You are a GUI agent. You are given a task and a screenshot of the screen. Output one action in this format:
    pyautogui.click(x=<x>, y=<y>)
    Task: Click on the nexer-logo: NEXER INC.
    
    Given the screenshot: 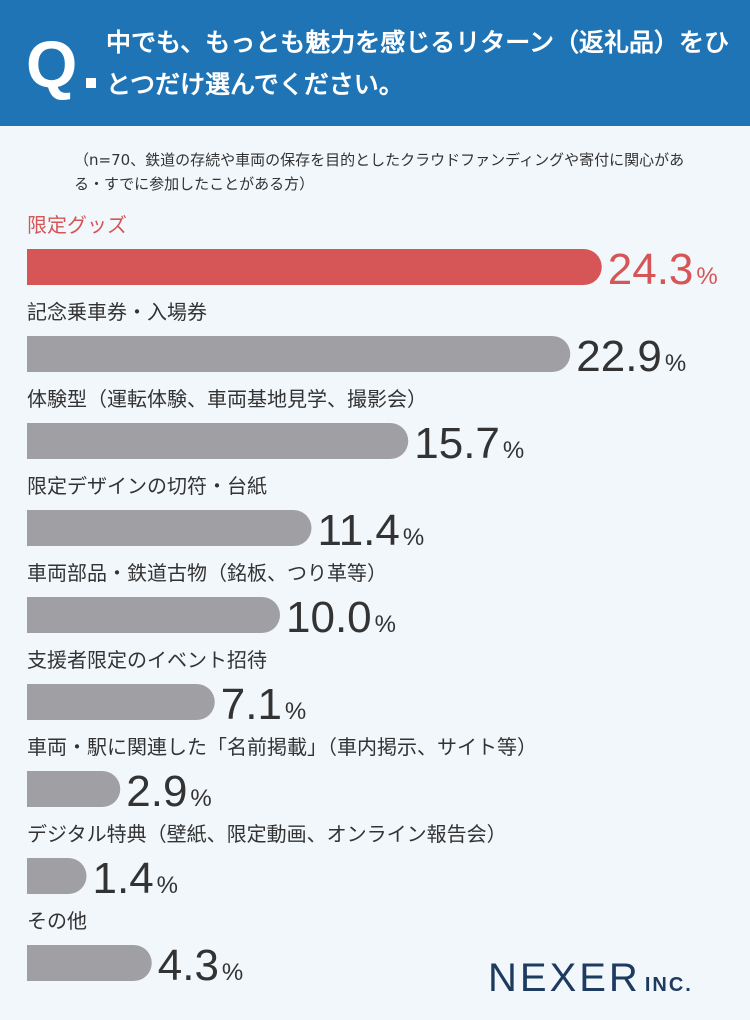 What is the action you would take?
    pyautogui.click(x=590, y=978)
    